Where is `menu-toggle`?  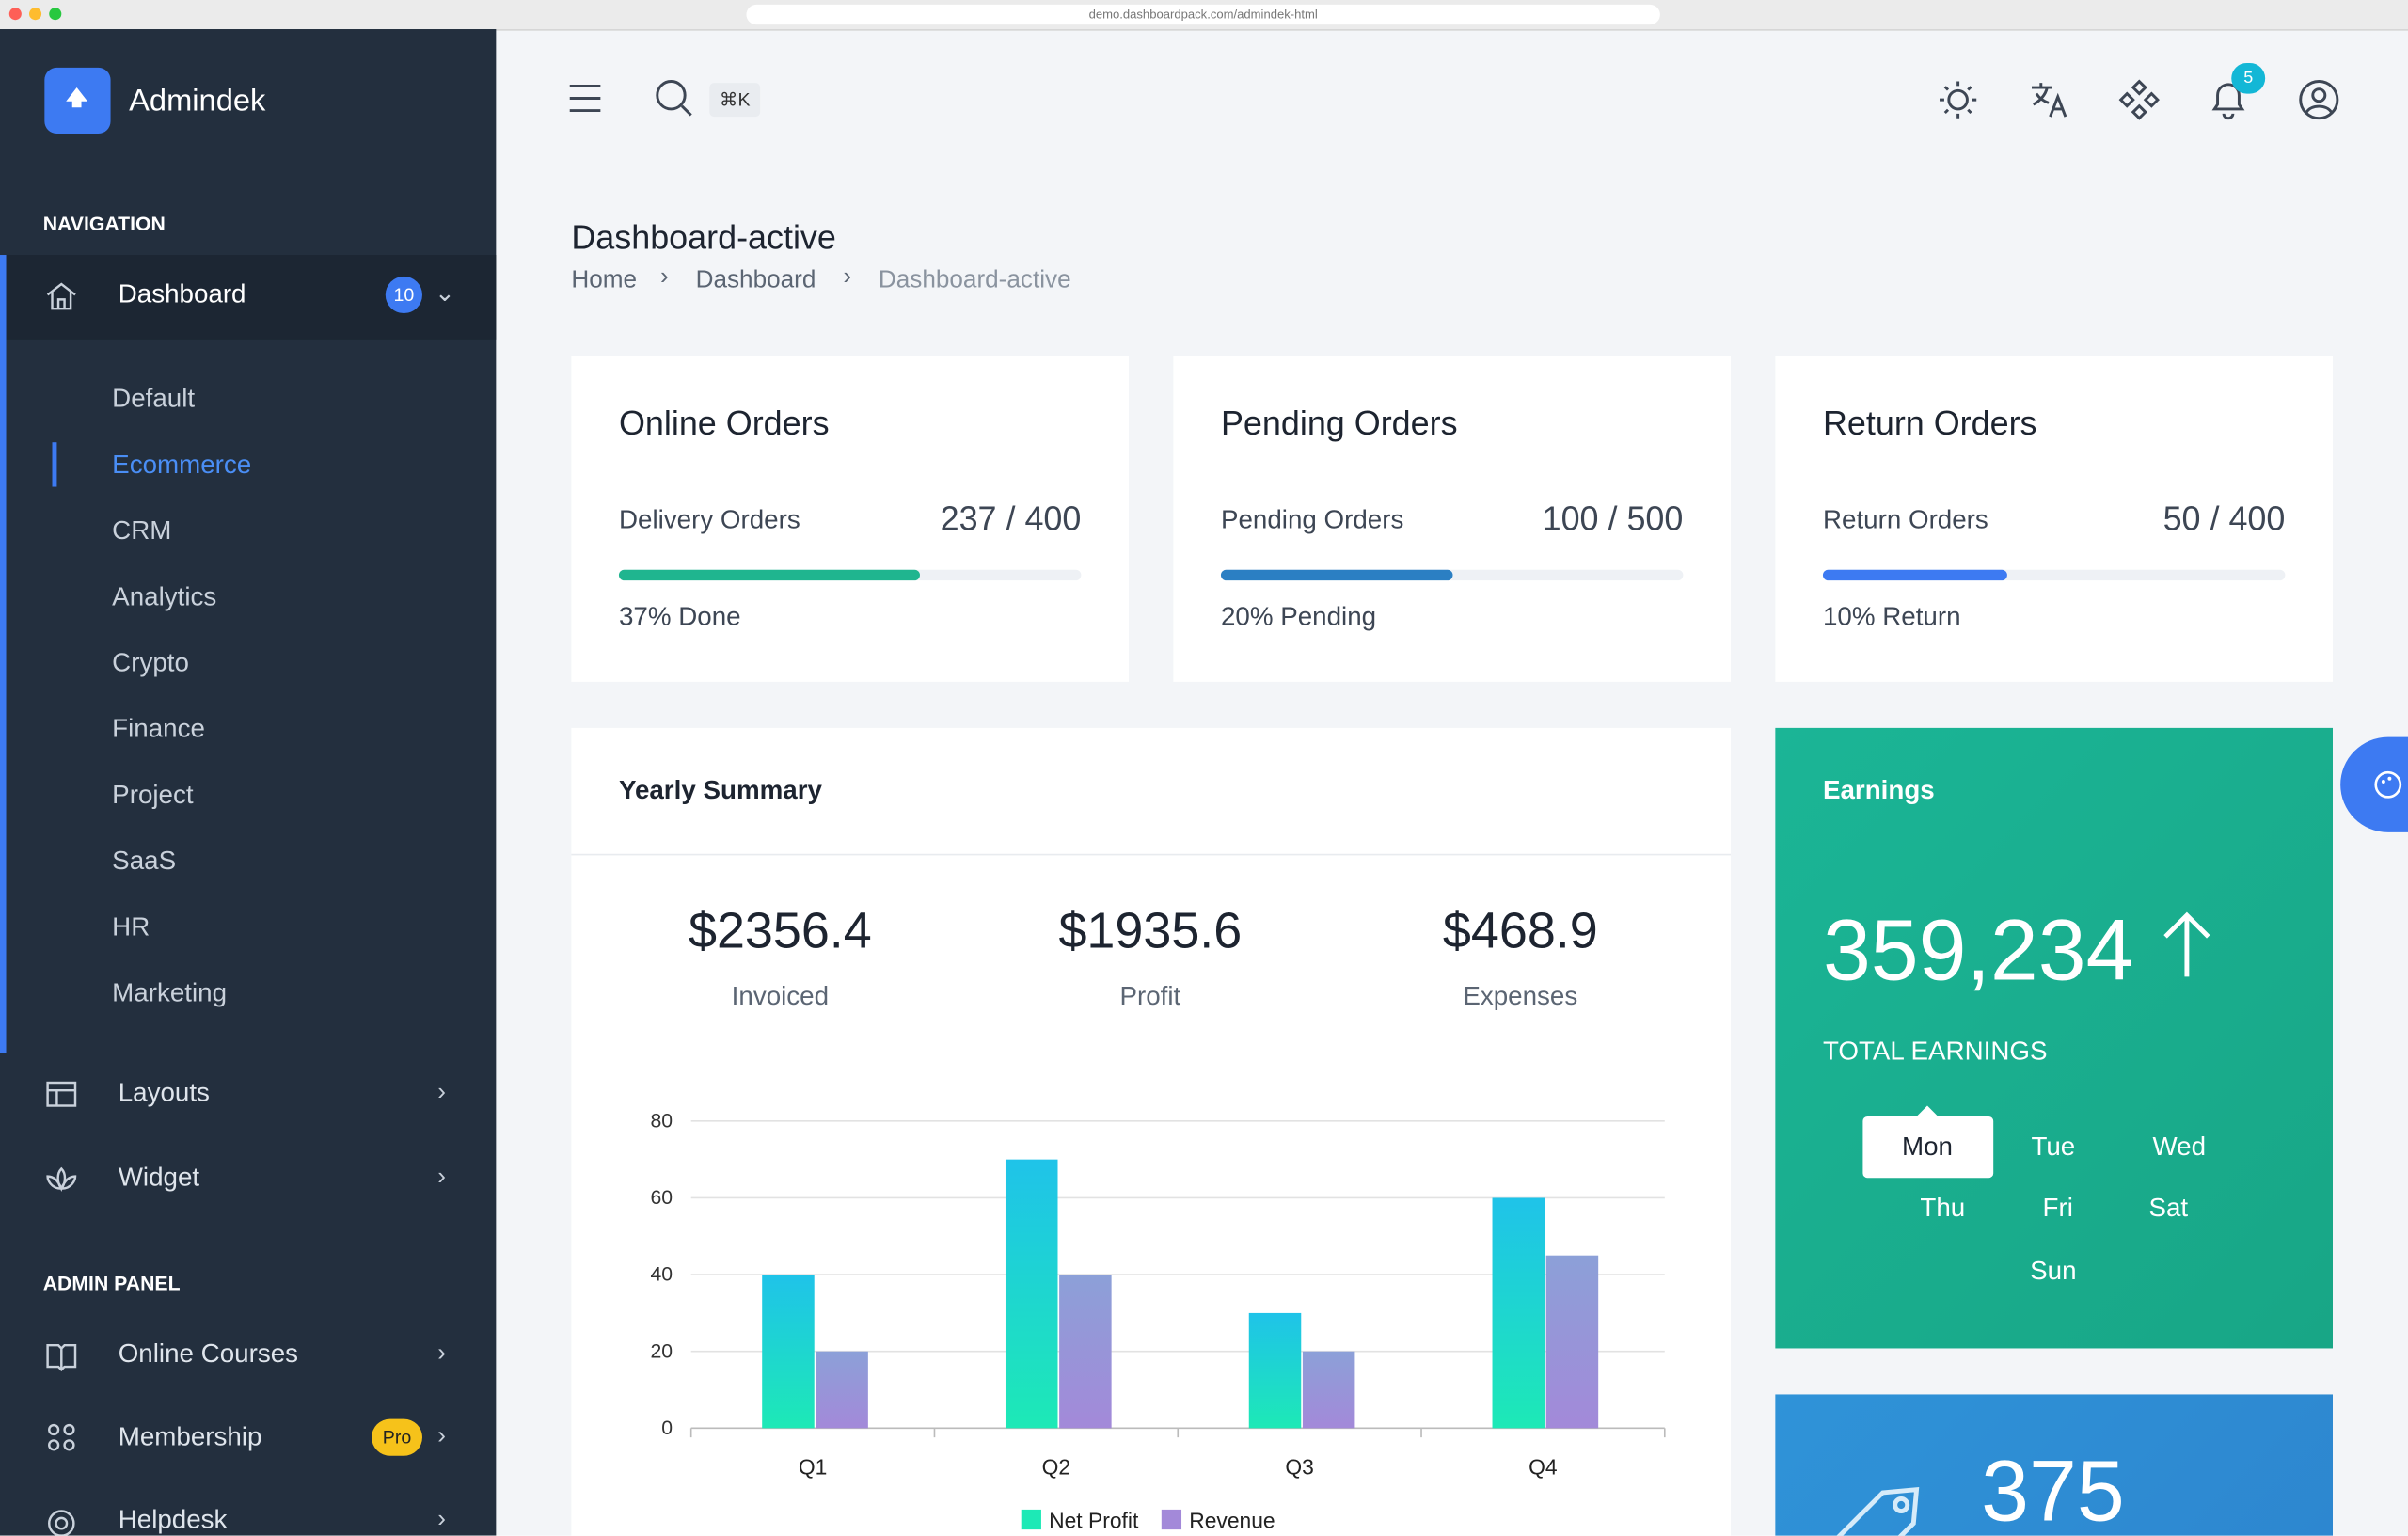
menu-toggle is located at coordinates (584, 99).